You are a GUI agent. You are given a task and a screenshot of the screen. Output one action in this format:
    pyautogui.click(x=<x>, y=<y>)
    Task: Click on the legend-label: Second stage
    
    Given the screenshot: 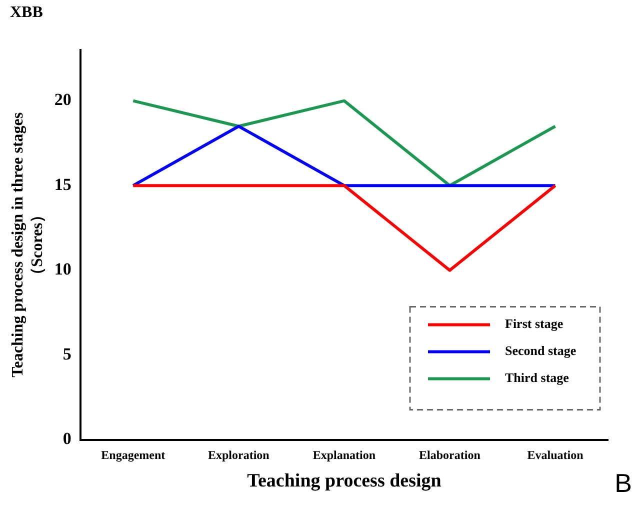 What is the action you would take?
    pyautogui.click(x=540, y=350)
    